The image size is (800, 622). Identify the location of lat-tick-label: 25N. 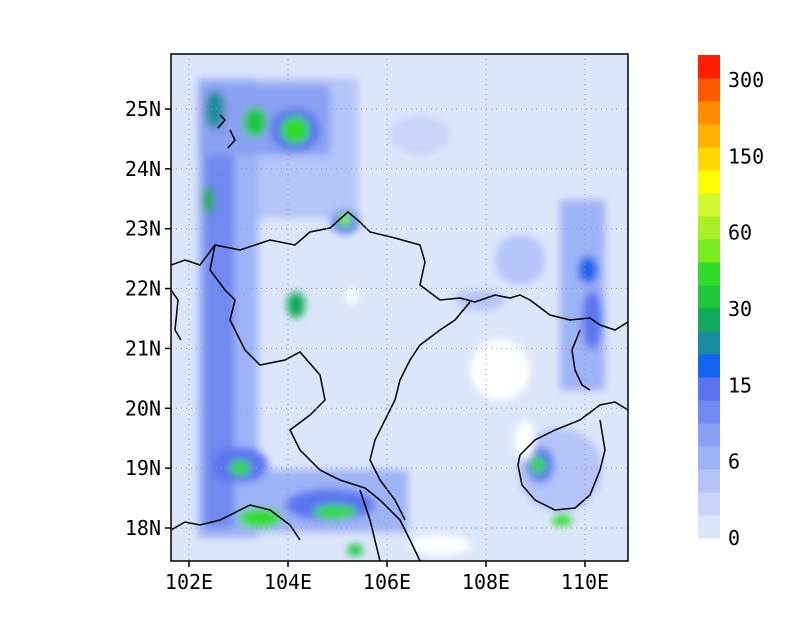
(143, 109).